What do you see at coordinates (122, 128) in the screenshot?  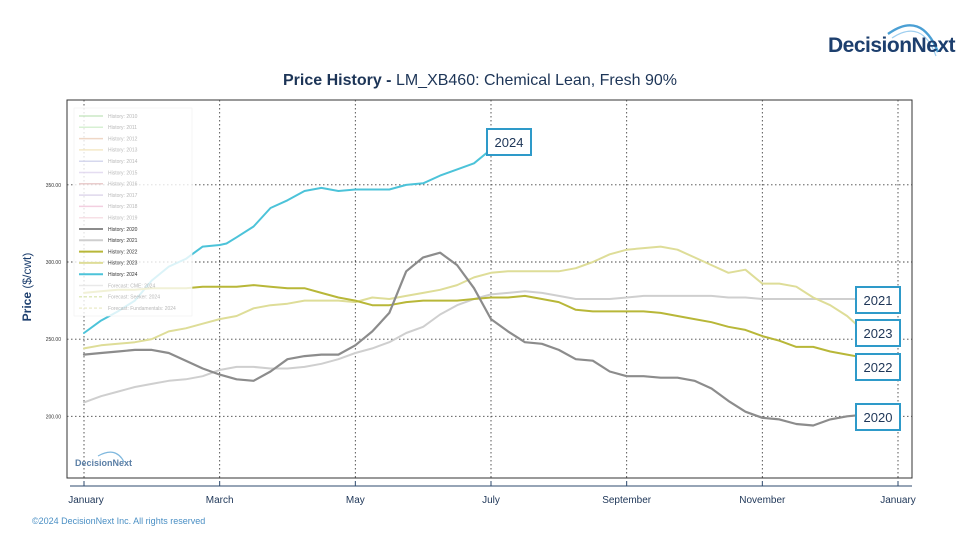 I see `legend-label: History: 2011` at bounding box center [122, 128].